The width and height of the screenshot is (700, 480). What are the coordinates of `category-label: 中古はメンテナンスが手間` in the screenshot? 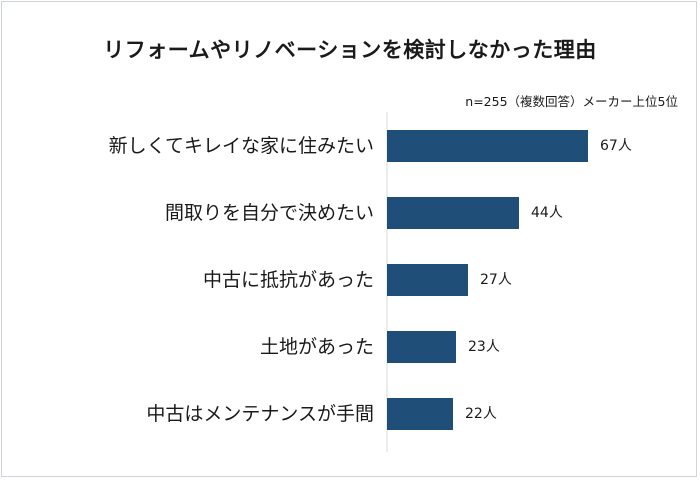 It's located at (260, 414).